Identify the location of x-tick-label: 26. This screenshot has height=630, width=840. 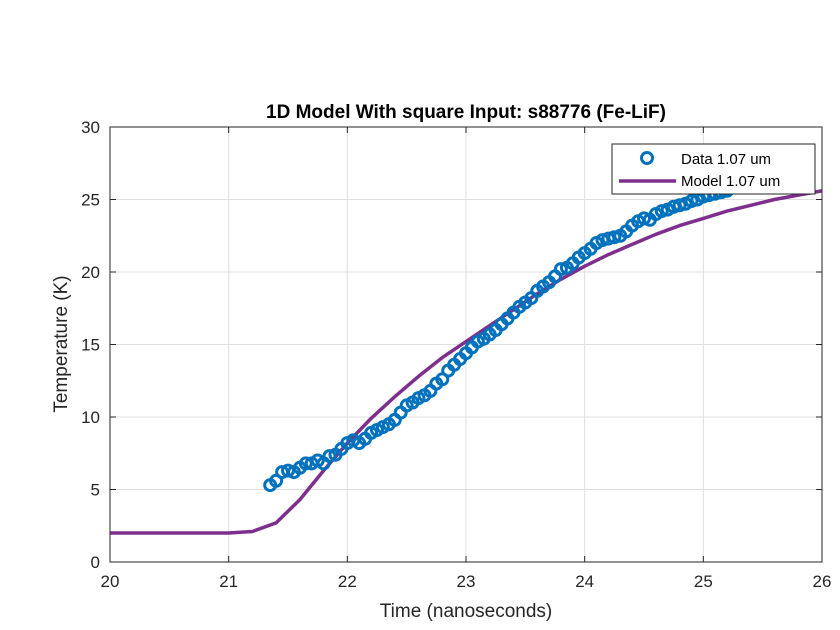
(822, 581).